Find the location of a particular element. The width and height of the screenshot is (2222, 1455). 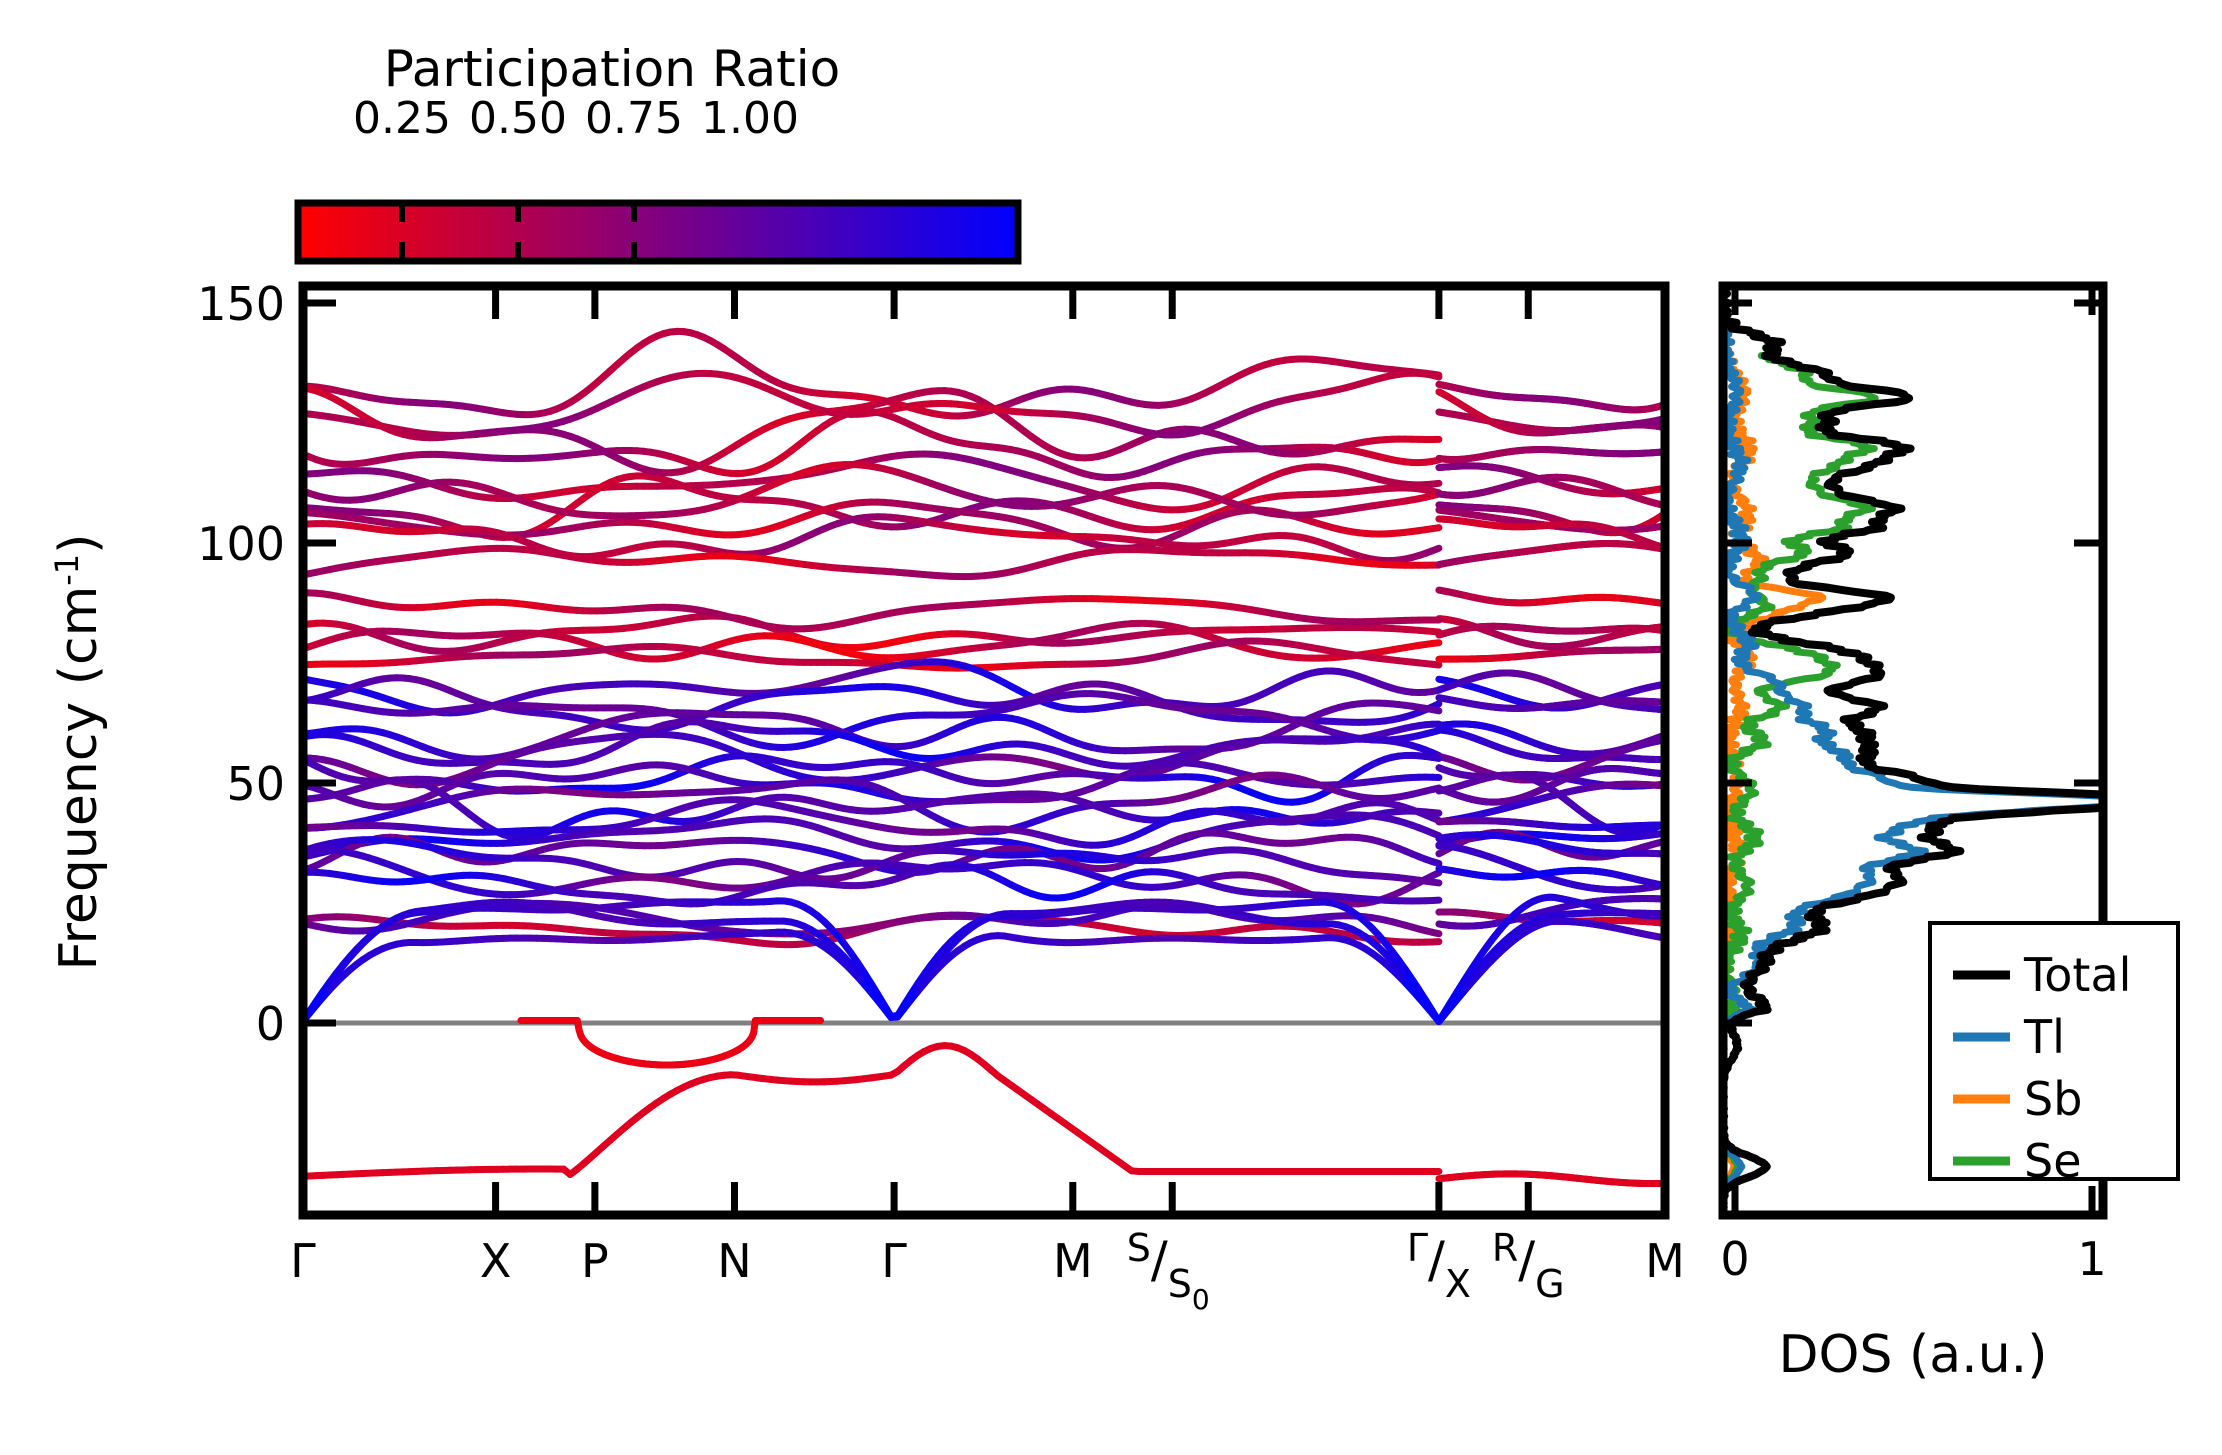

dos-legend: Total Tl Sb Se is located at coordinates (2054, 1054).